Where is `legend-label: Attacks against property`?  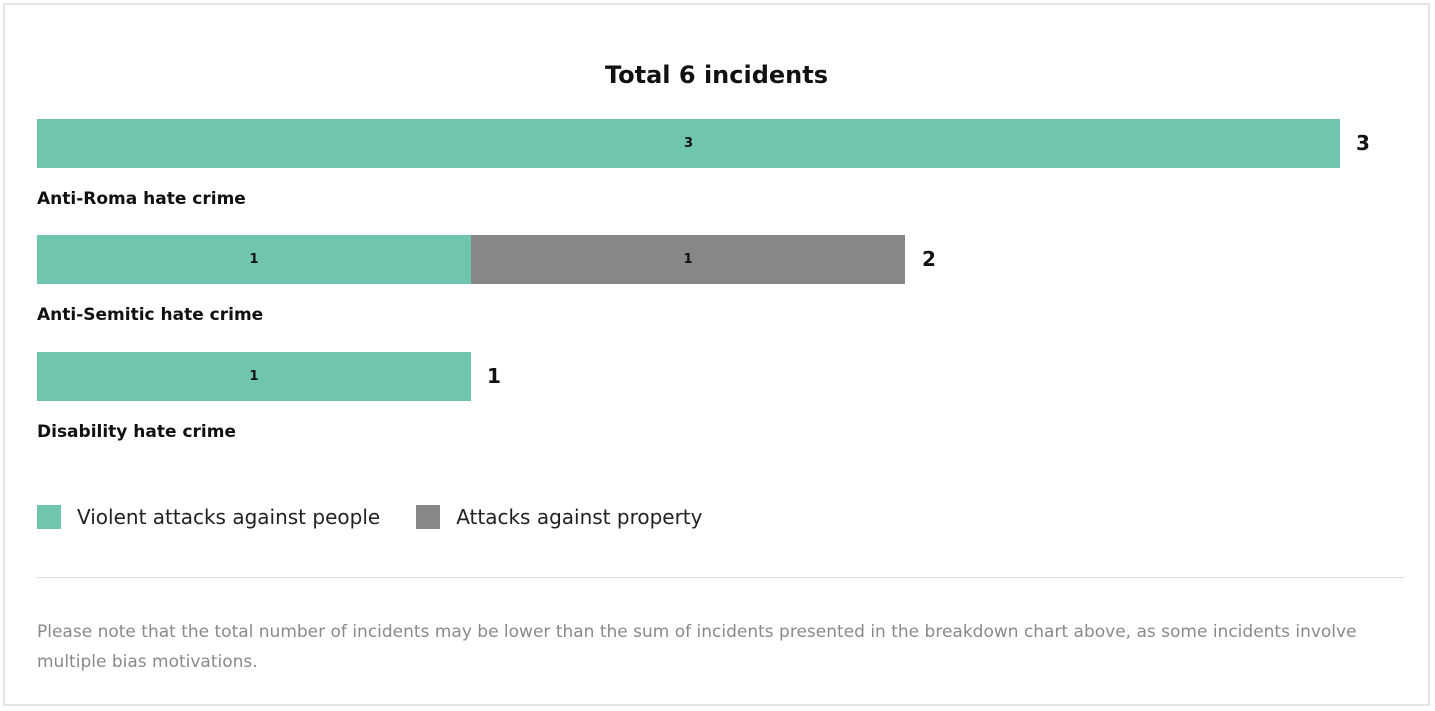
legend-label: Attacks against property is located at coordinates (579, 517).